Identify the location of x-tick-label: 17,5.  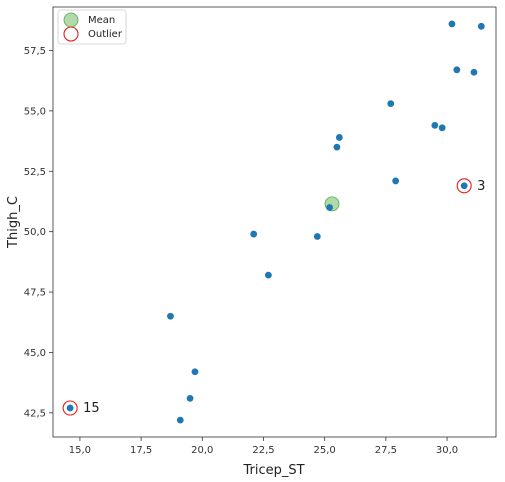
(141, 450).